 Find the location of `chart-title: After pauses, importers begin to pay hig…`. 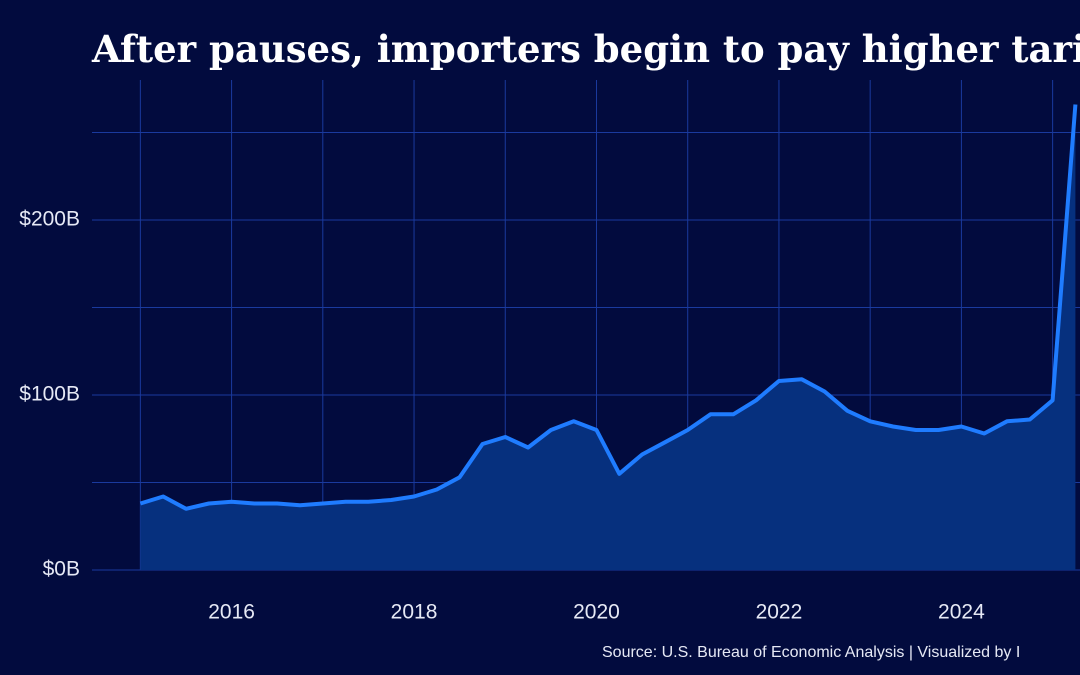

chart-title: After pauses, importers begin to pay hig… is located at coordinates (585, 49).